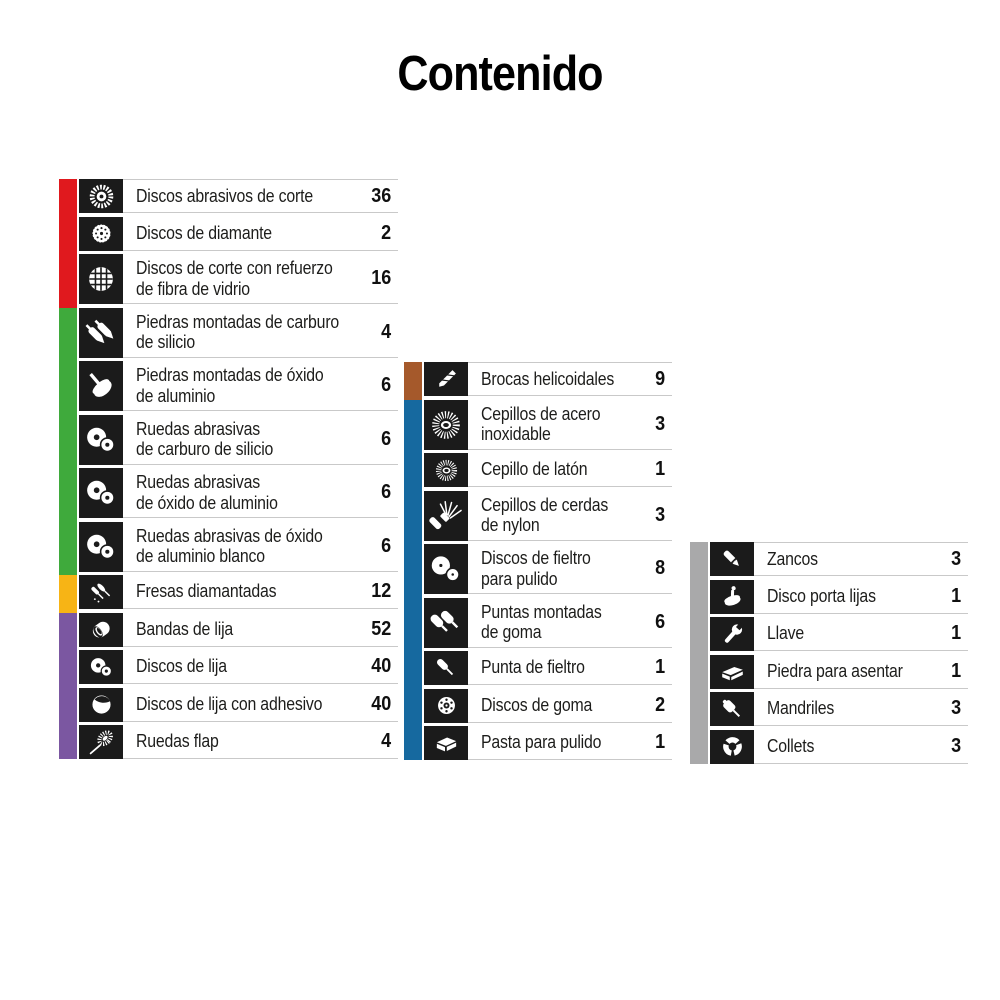 The height and width of the screenshot is (1000, 1000). What do you see at coordinates (101, 742) in the screenshot?
I see `flap-wheel-icon` at bounding box center [101, 742].